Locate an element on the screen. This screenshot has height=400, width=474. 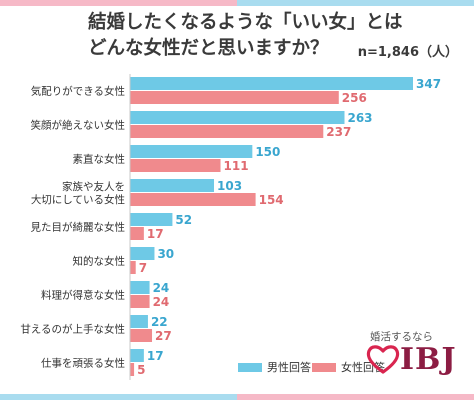
data-label-male: 52 is located at coordinates (183, 220).